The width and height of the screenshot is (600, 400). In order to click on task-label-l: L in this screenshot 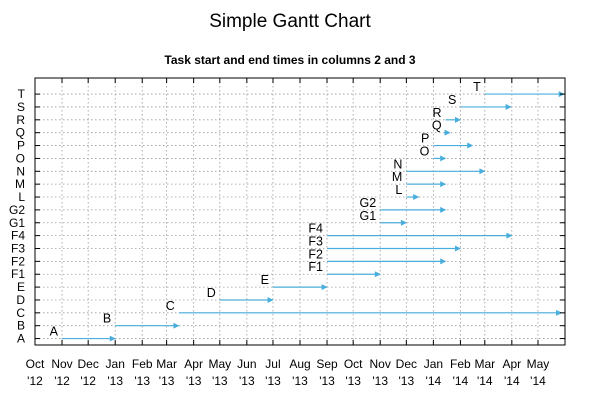, I will do `click(398, 190)`.